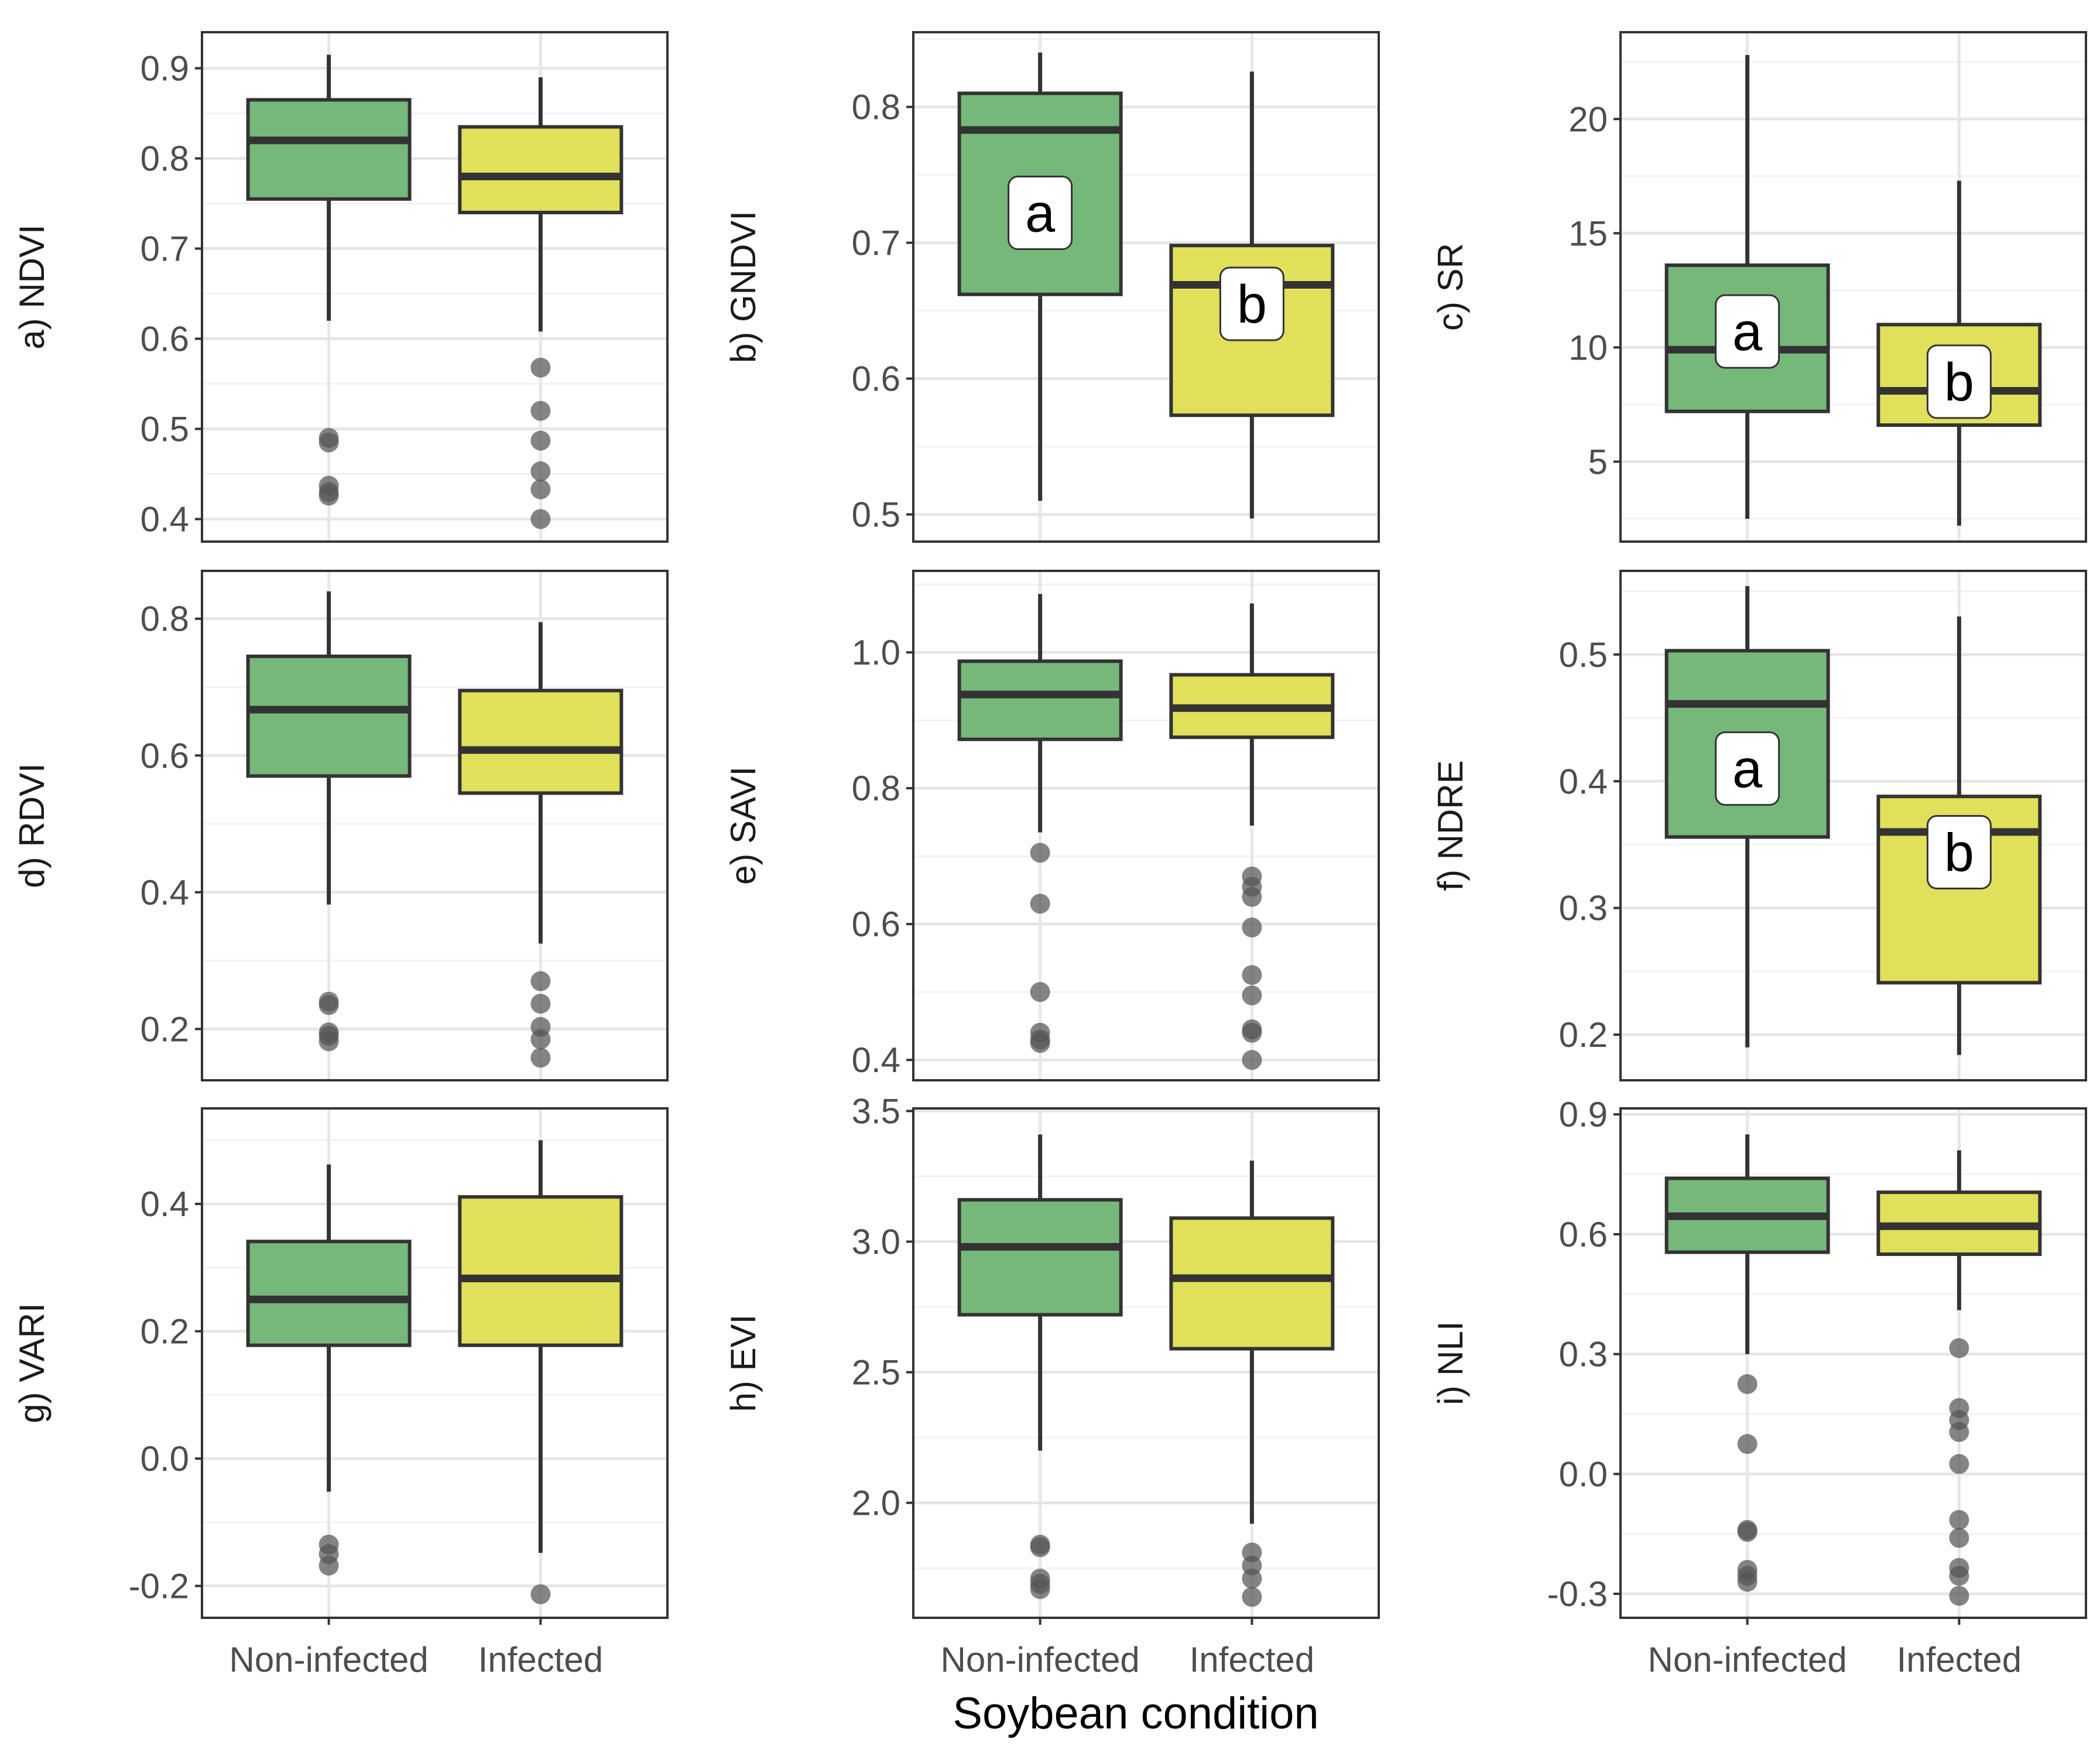 The image size is (2100, 1763). Describe the element at coordinates (876, 1503) in the screenshot. I see `y-tick-label: 2.0` at that location.